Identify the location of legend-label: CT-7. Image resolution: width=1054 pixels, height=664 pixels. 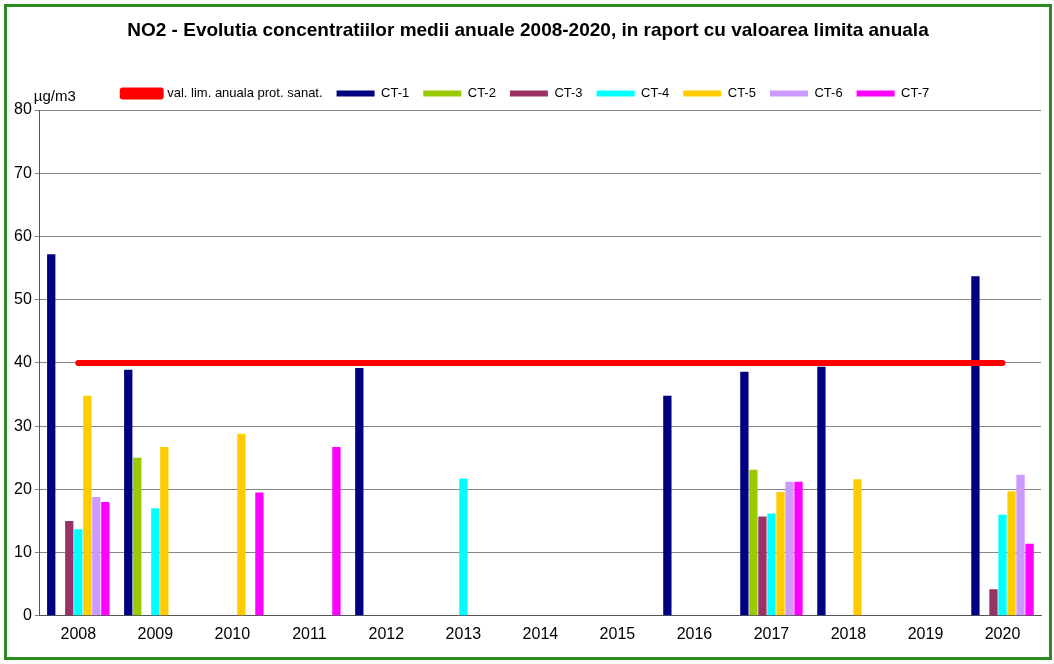
(915, 93).